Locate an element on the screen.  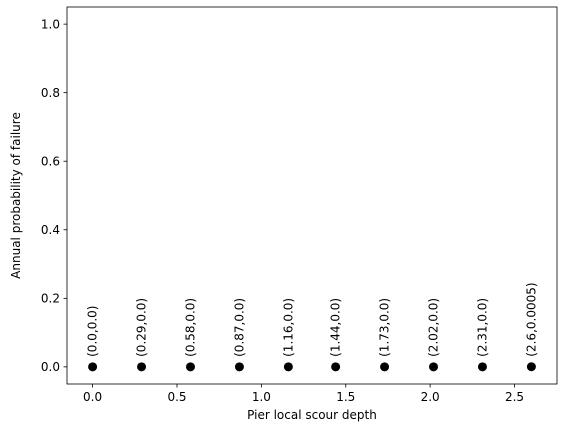
data-point-label: (0.29,0.0) is located at coordinates (142, 327).